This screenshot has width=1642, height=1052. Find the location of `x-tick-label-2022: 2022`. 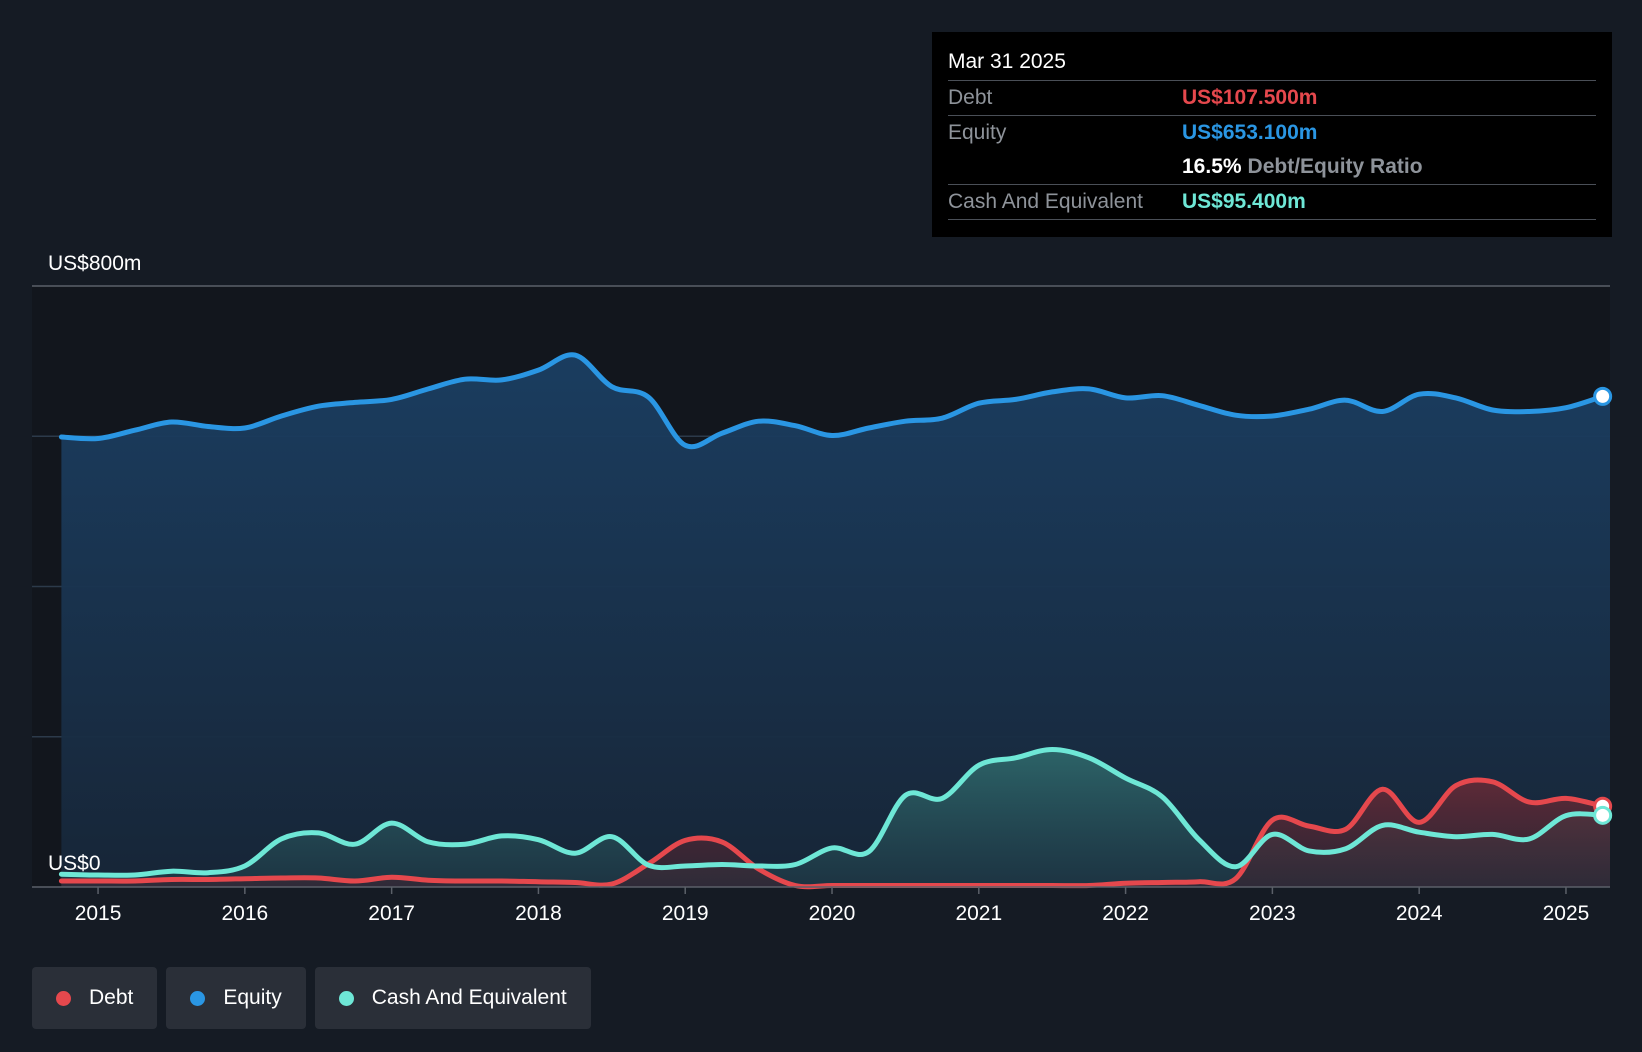

x-tick-label-2022: 2022 is located at coordinates (1125, 913).